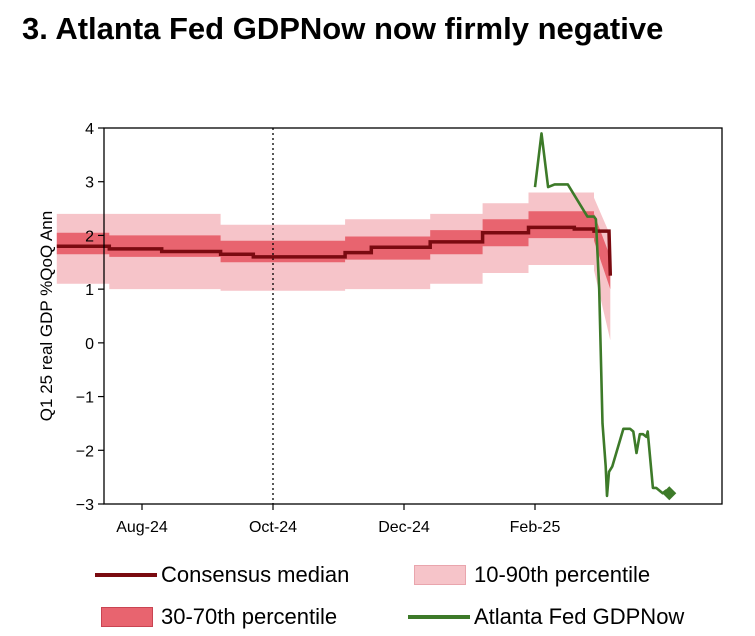  Describe the element at coordinates (535, 527) in the screenshot. I see `x-tick-label: Feb-25` at that location.